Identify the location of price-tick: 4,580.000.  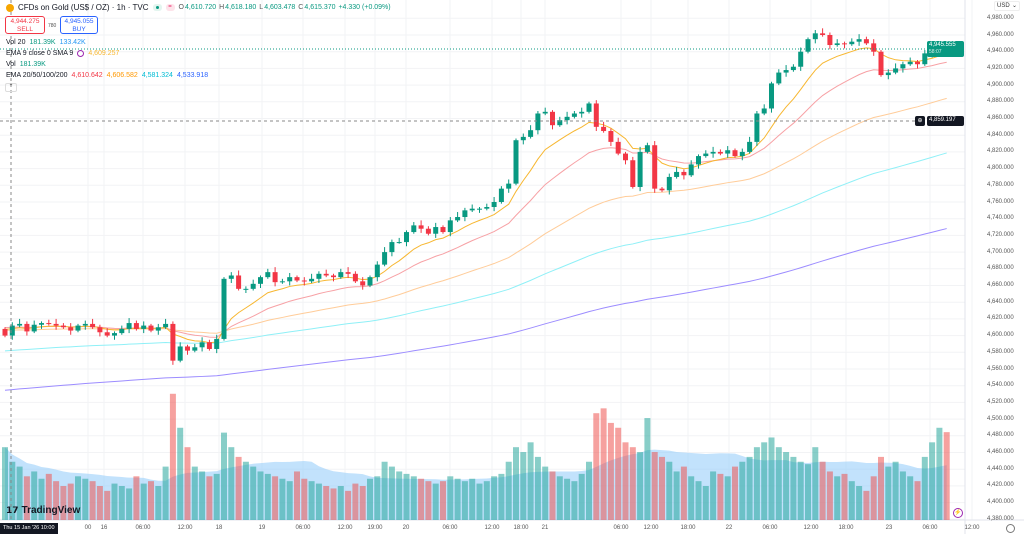
(1000, 351).